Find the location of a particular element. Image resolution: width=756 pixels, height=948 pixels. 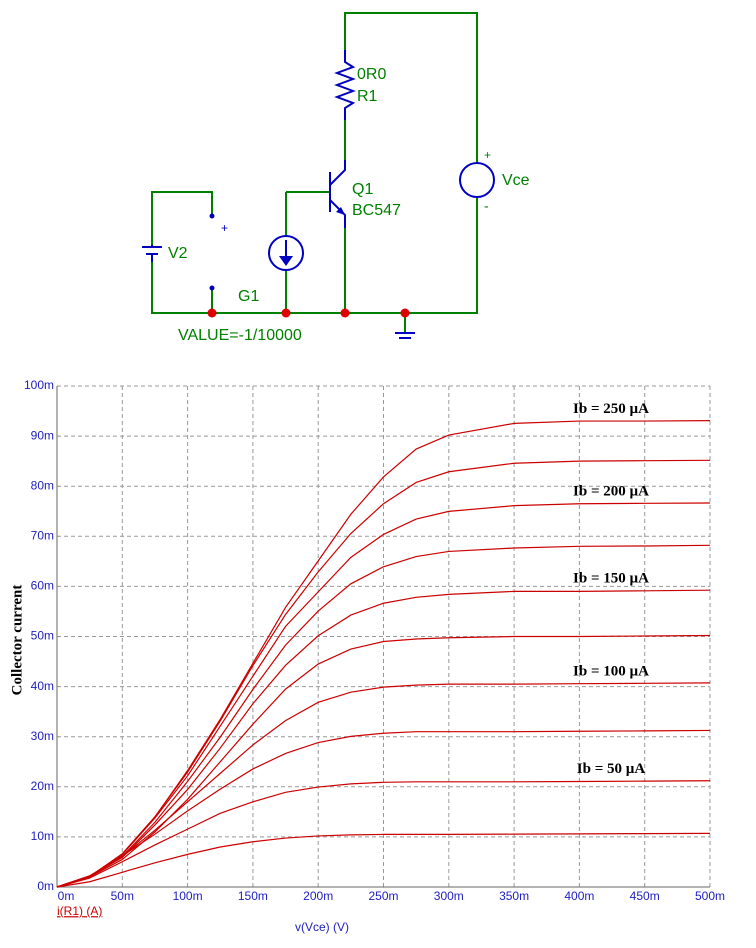

label: VALUE=-1/10000 is located at coordinates (240, 335).